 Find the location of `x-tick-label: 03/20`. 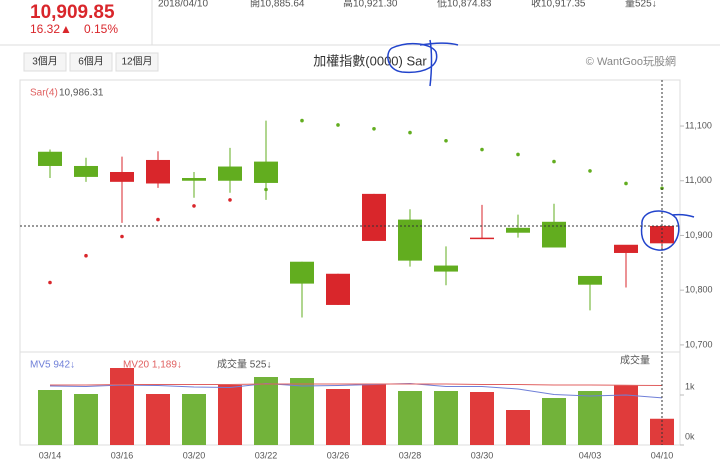

x-tick-label: 03/20 is located at coordinates (194, 455).